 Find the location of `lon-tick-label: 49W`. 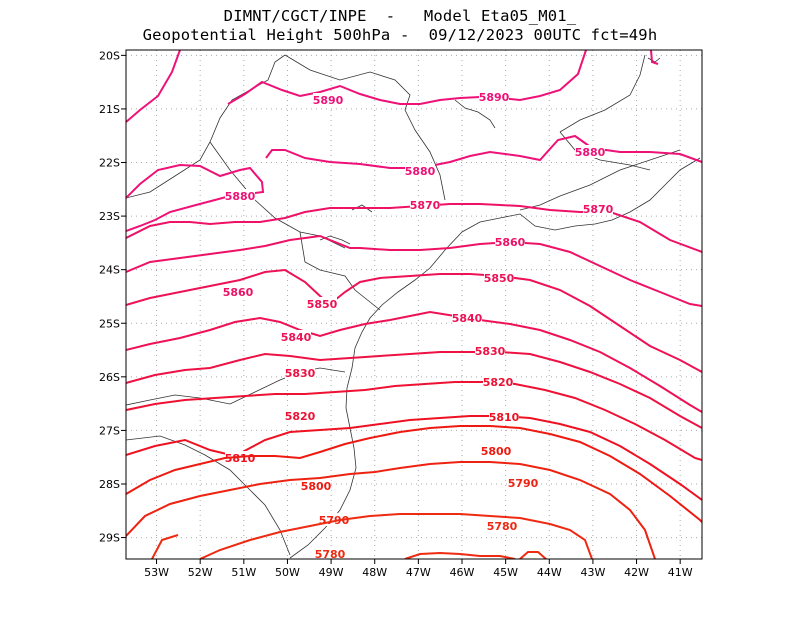

lon-tick-label: 49W is located at coordinates (331, 572).